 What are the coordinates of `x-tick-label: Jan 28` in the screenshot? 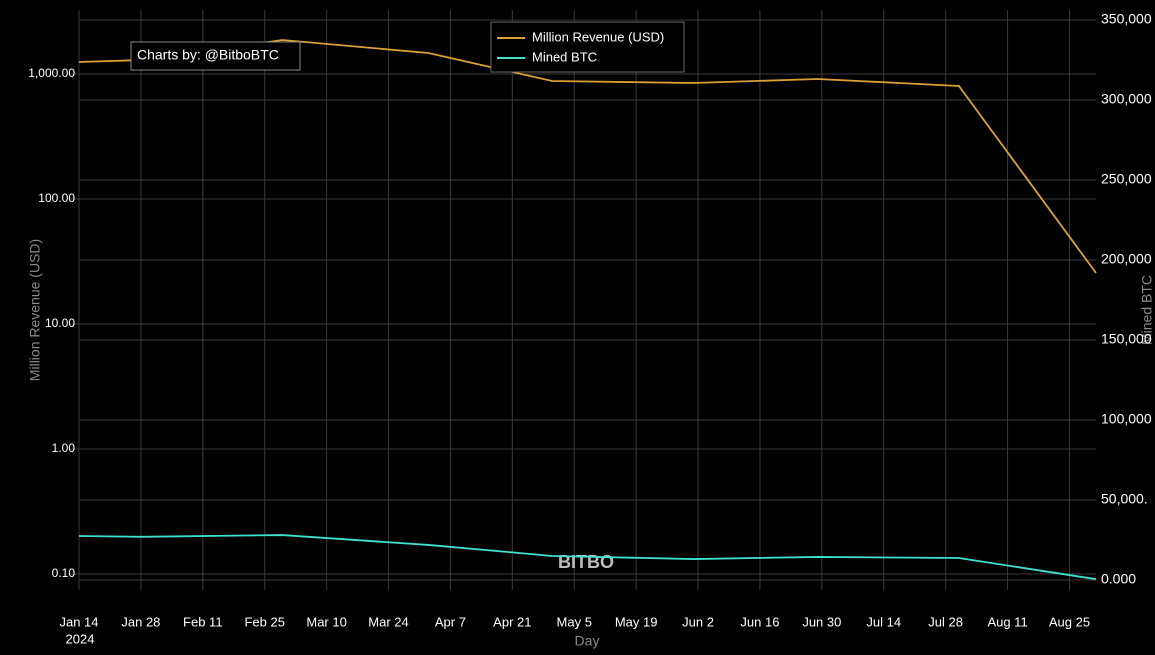 It's located at (140, 621).